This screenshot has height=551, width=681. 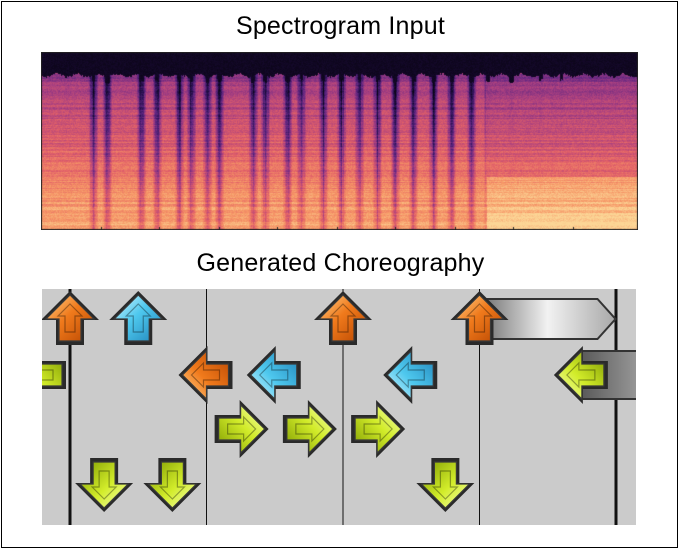 I want to click on spectrogram-title: Spectrogram Input, so click(x=340, y=26).